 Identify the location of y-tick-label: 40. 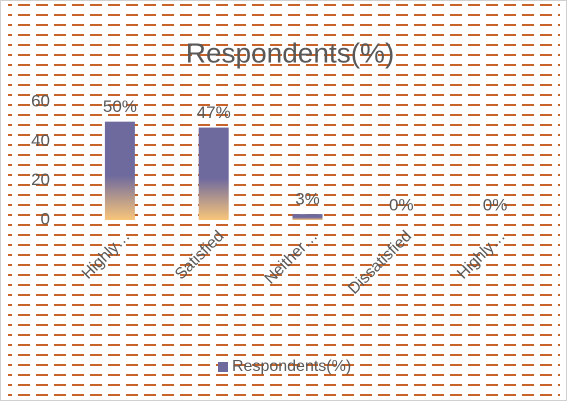
(40, 140).